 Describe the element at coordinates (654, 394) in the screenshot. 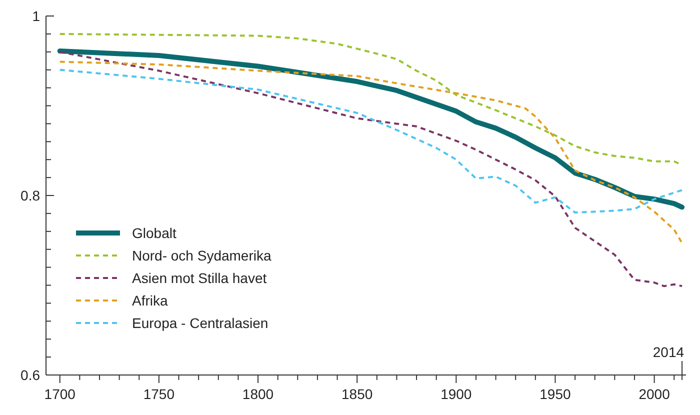

I see `x-tick-label: 2000` at that location.